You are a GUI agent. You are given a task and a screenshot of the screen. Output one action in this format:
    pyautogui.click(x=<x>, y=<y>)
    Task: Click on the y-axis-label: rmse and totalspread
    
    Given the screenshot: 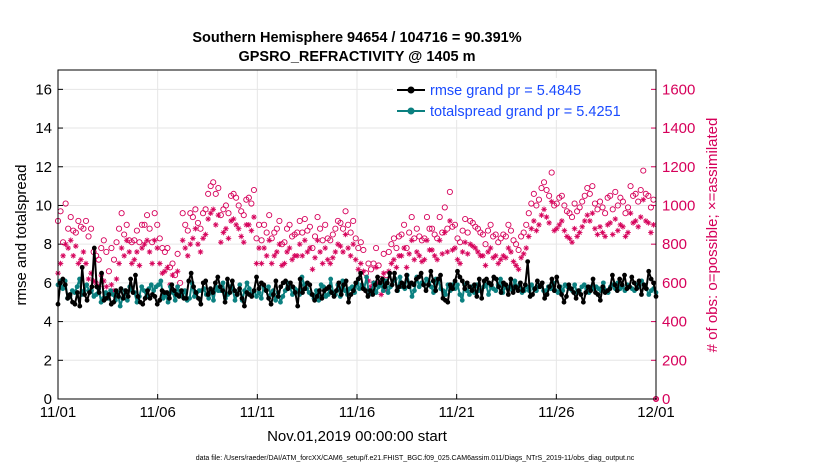 What is the action you would take?
    pyautogui.click(x=21, y=235)
    